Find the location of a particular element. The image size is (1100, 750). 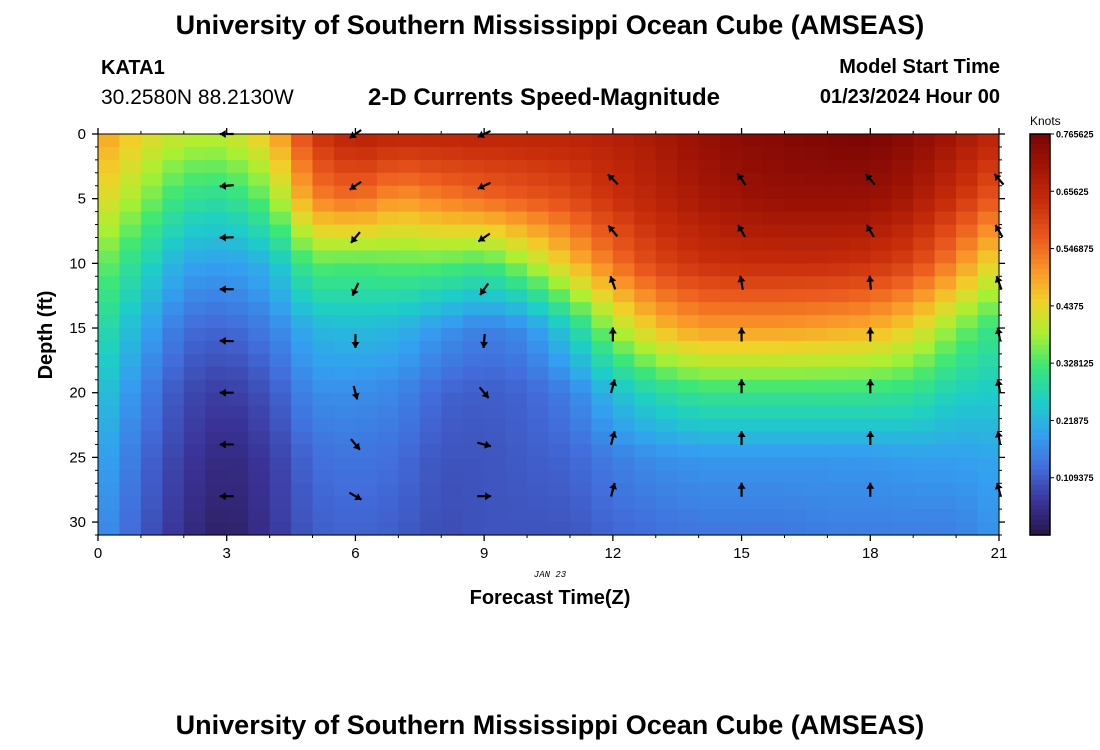

vector-head is located at coordinates (222, 237).